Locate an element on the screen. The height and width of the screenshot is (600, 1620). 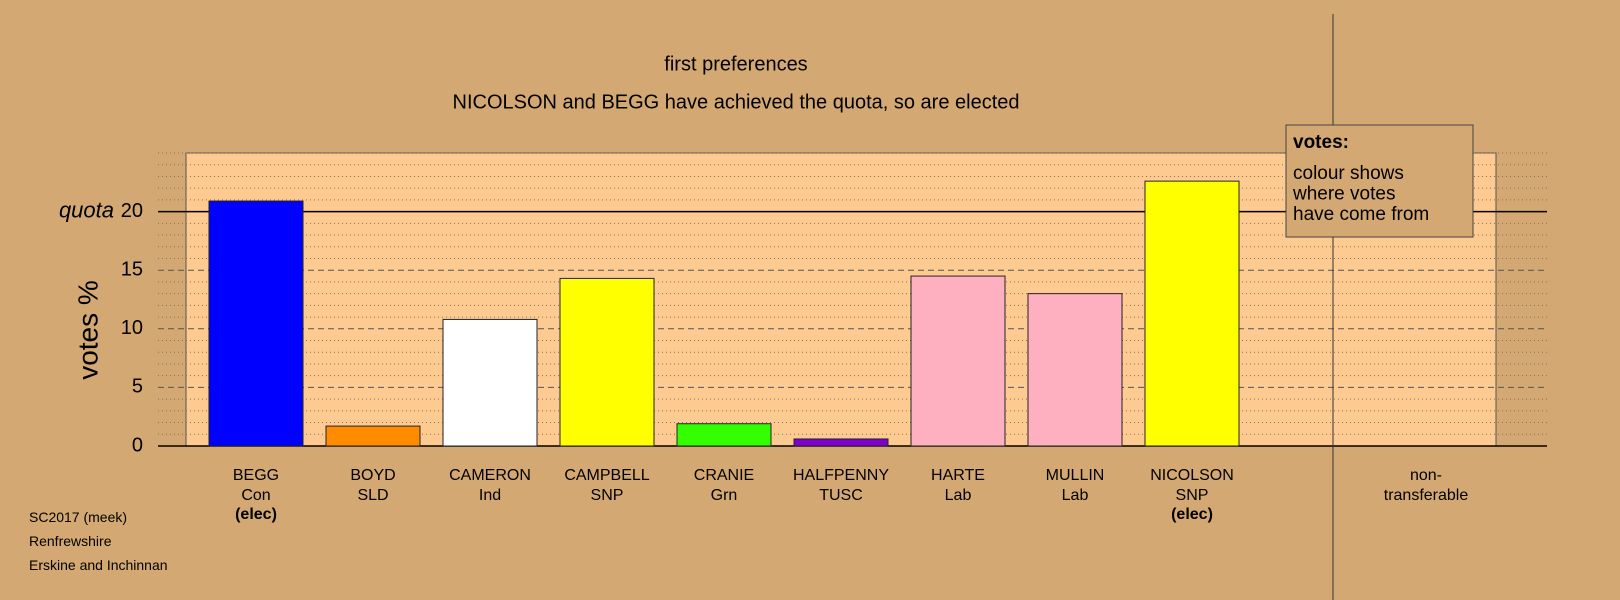
x-tick-label-group: non-transferable is located at coordinates (1426, 486).